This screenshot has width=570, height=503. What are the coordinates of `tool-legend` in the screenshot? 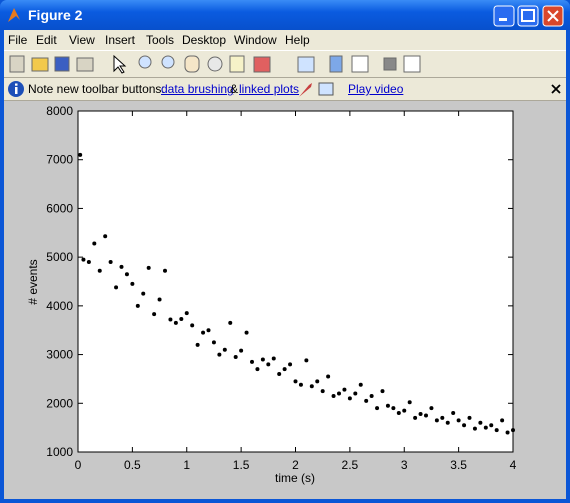 It's located at (360, 64).